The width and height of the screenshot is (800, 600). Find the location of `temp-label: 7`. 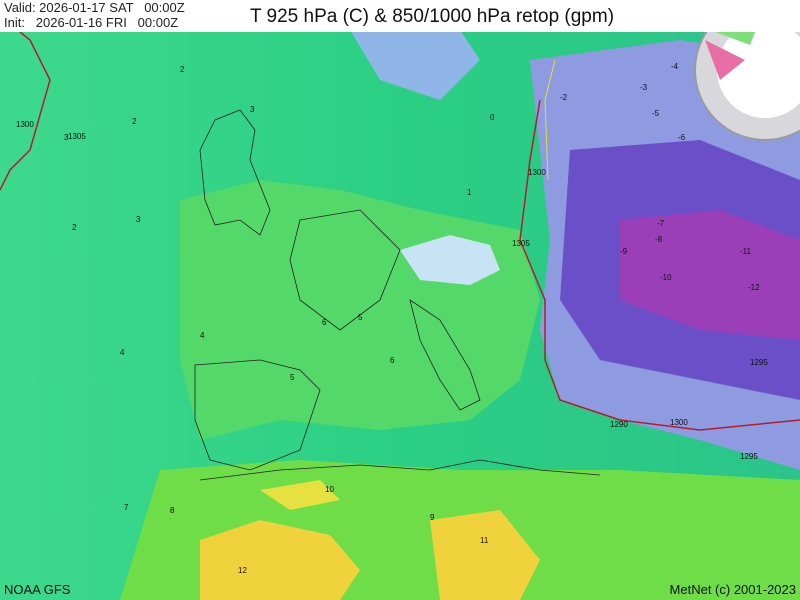

temp-label: 7 is located at coordinates (126, 507).